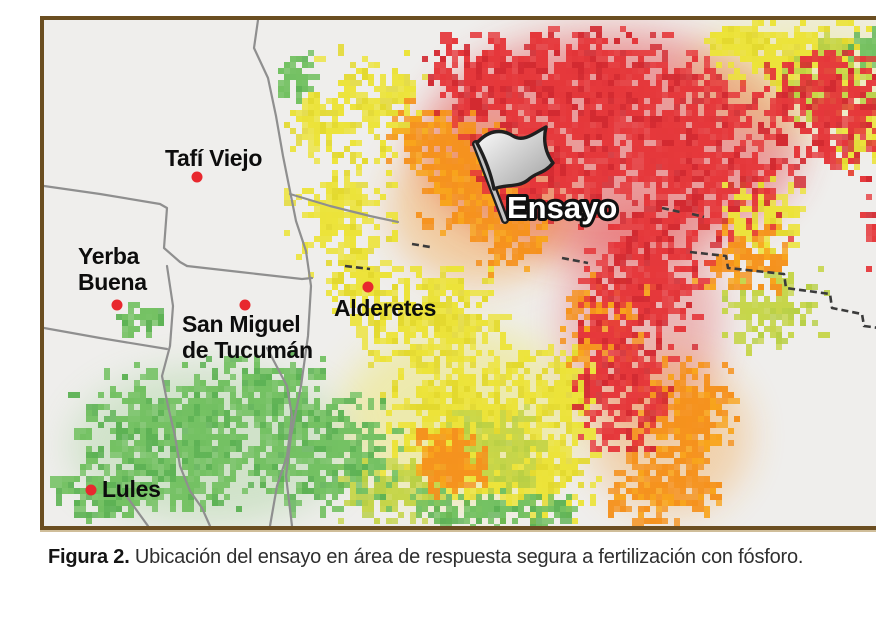 The width and height of the screenshot is (876, 622). What do you see at coordinates (241, 324) in the screenshot?
I see `city-label: San Miguel` at bounding box center [241, 324].